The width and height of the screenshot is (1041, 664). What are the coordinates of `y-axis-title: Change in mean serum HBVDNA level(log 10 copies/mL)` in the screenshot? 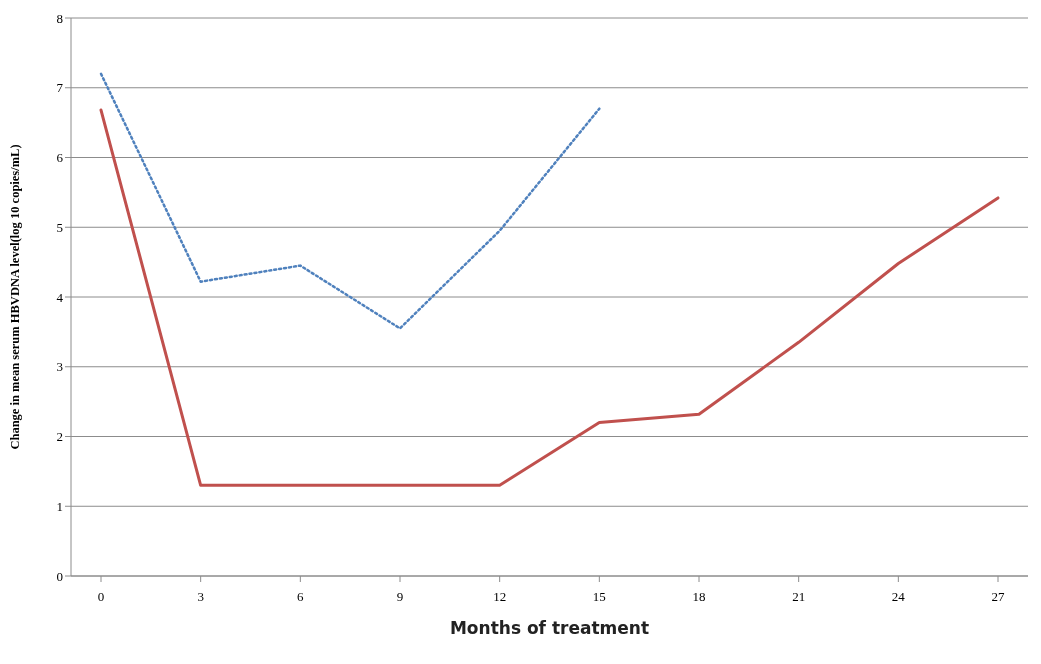 It's located at (15, 297).